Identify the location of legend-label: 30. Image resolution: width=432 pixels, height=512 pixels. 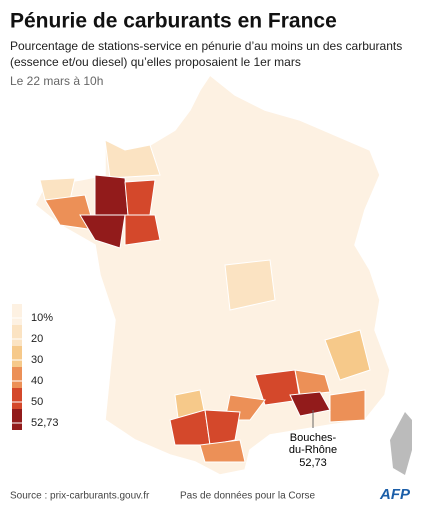
(37, 360).